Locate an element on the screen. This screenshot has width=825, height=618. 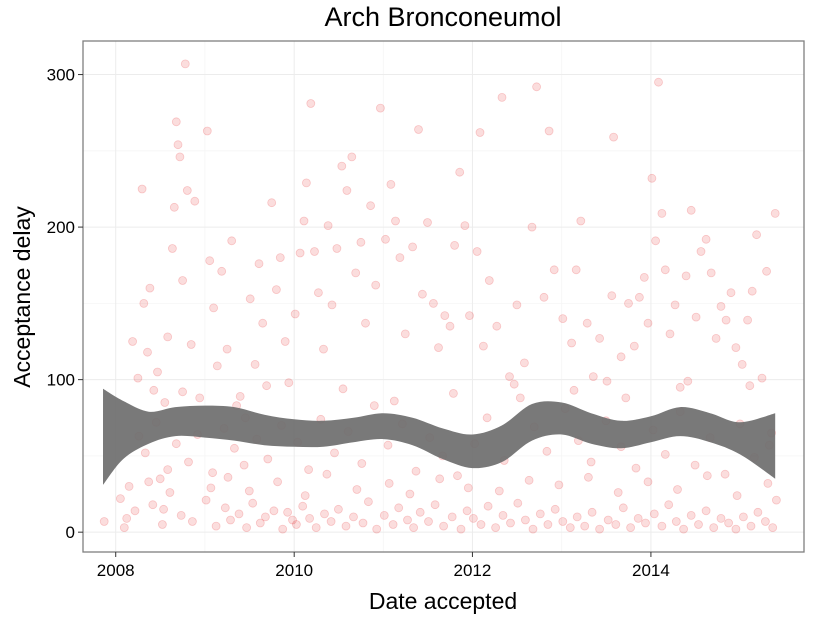
x-axis: 2008 2010 2012 2014 is located at coordinates (383, 566).